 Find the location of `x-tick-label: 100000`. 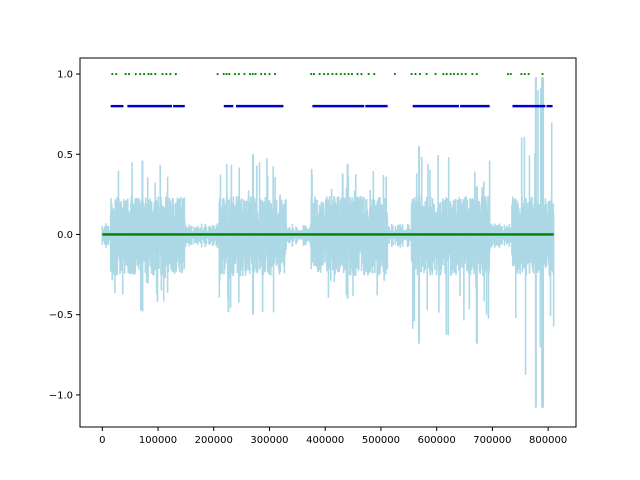

x-tick-label: 100000 is located at coordinates (158, 440).